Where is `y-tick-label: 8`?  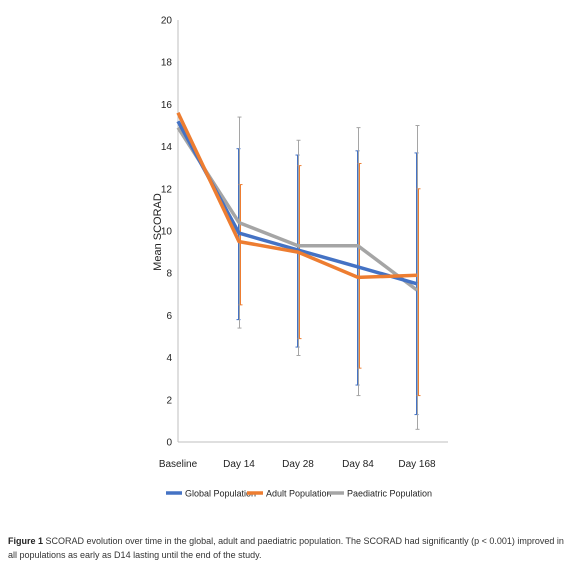 y-tick-label: 8 is located at coordinates (169, 274).